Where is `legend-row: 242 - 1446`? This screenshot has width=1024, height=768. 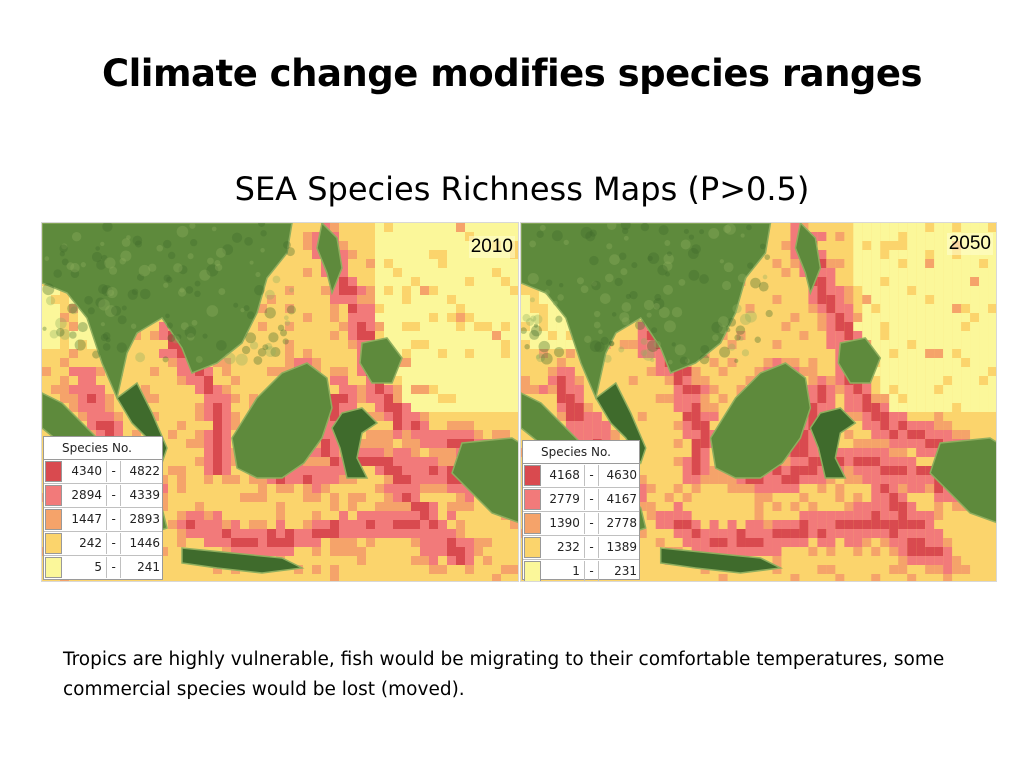
legend-row: 242 - 1446 is located at coordinates (103, 544).